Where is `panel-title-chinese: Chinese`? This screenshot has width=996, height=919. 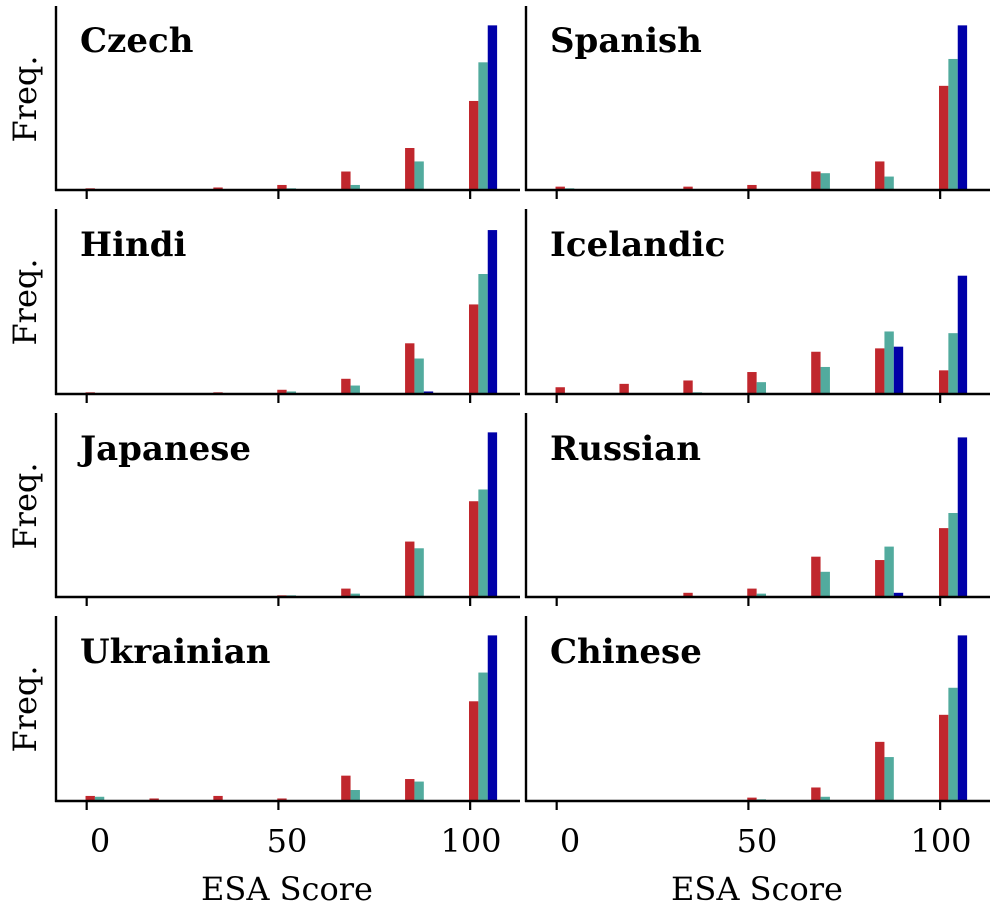 panel-title-chinese: Chinese is located at coordinates (626, 652).